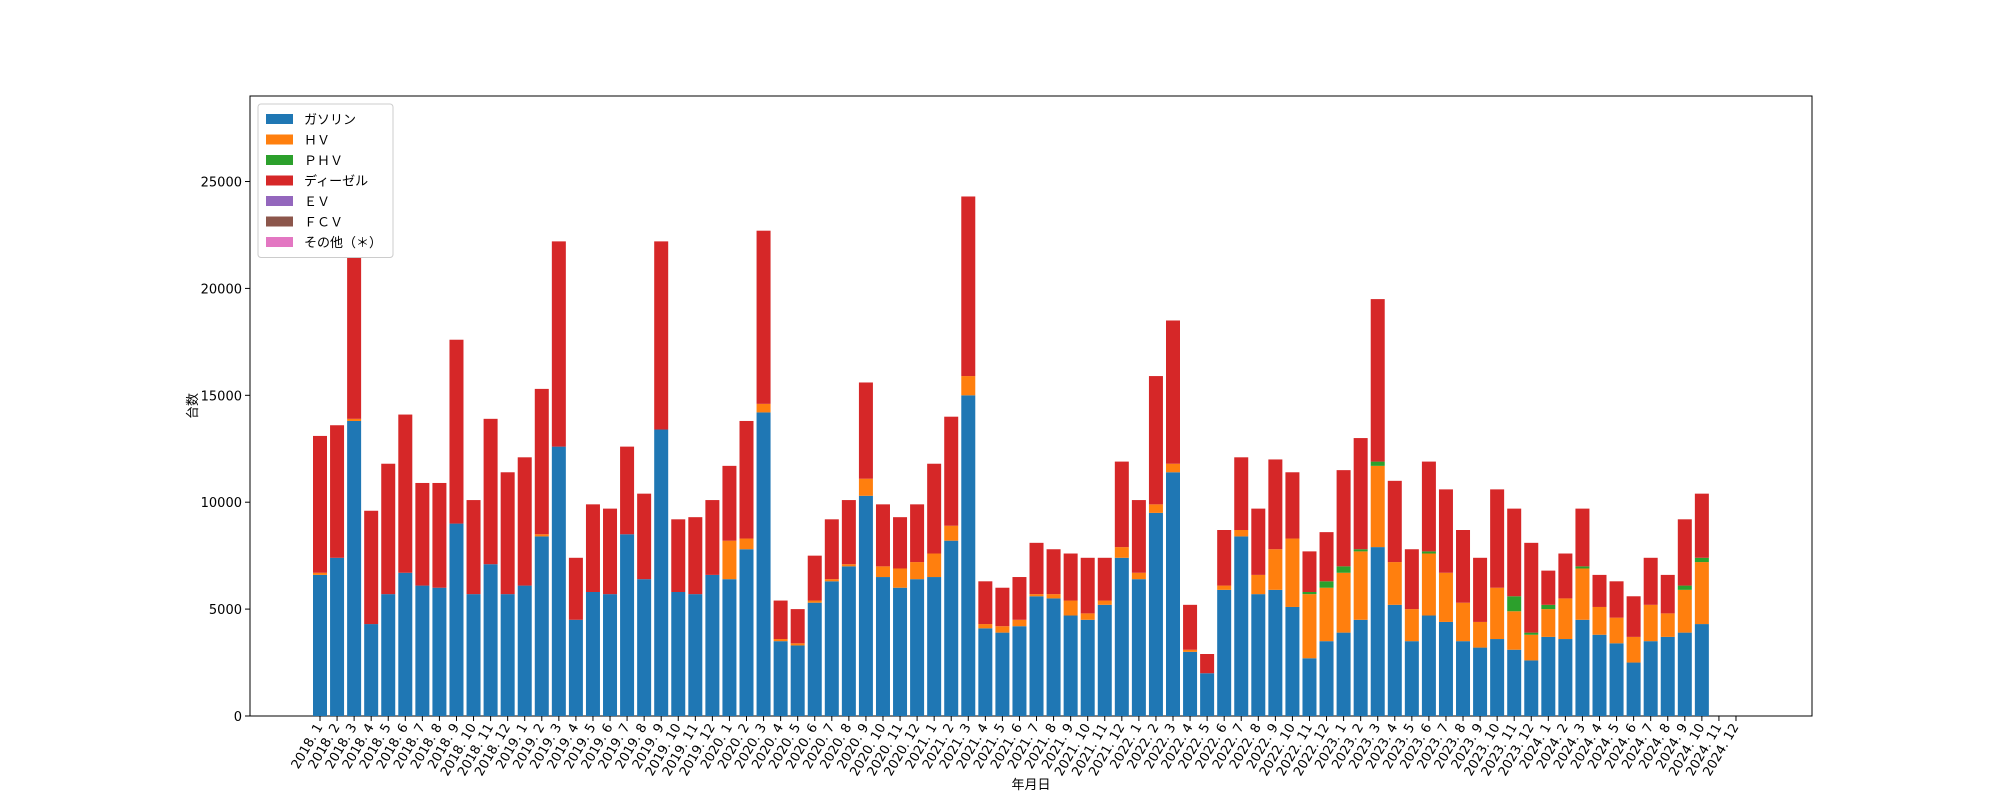 The image size is (2000, 800). Describe the element at coordinates (323, 161) in the screenshot. I see `legend-label: ＰＨＶ` at that location.